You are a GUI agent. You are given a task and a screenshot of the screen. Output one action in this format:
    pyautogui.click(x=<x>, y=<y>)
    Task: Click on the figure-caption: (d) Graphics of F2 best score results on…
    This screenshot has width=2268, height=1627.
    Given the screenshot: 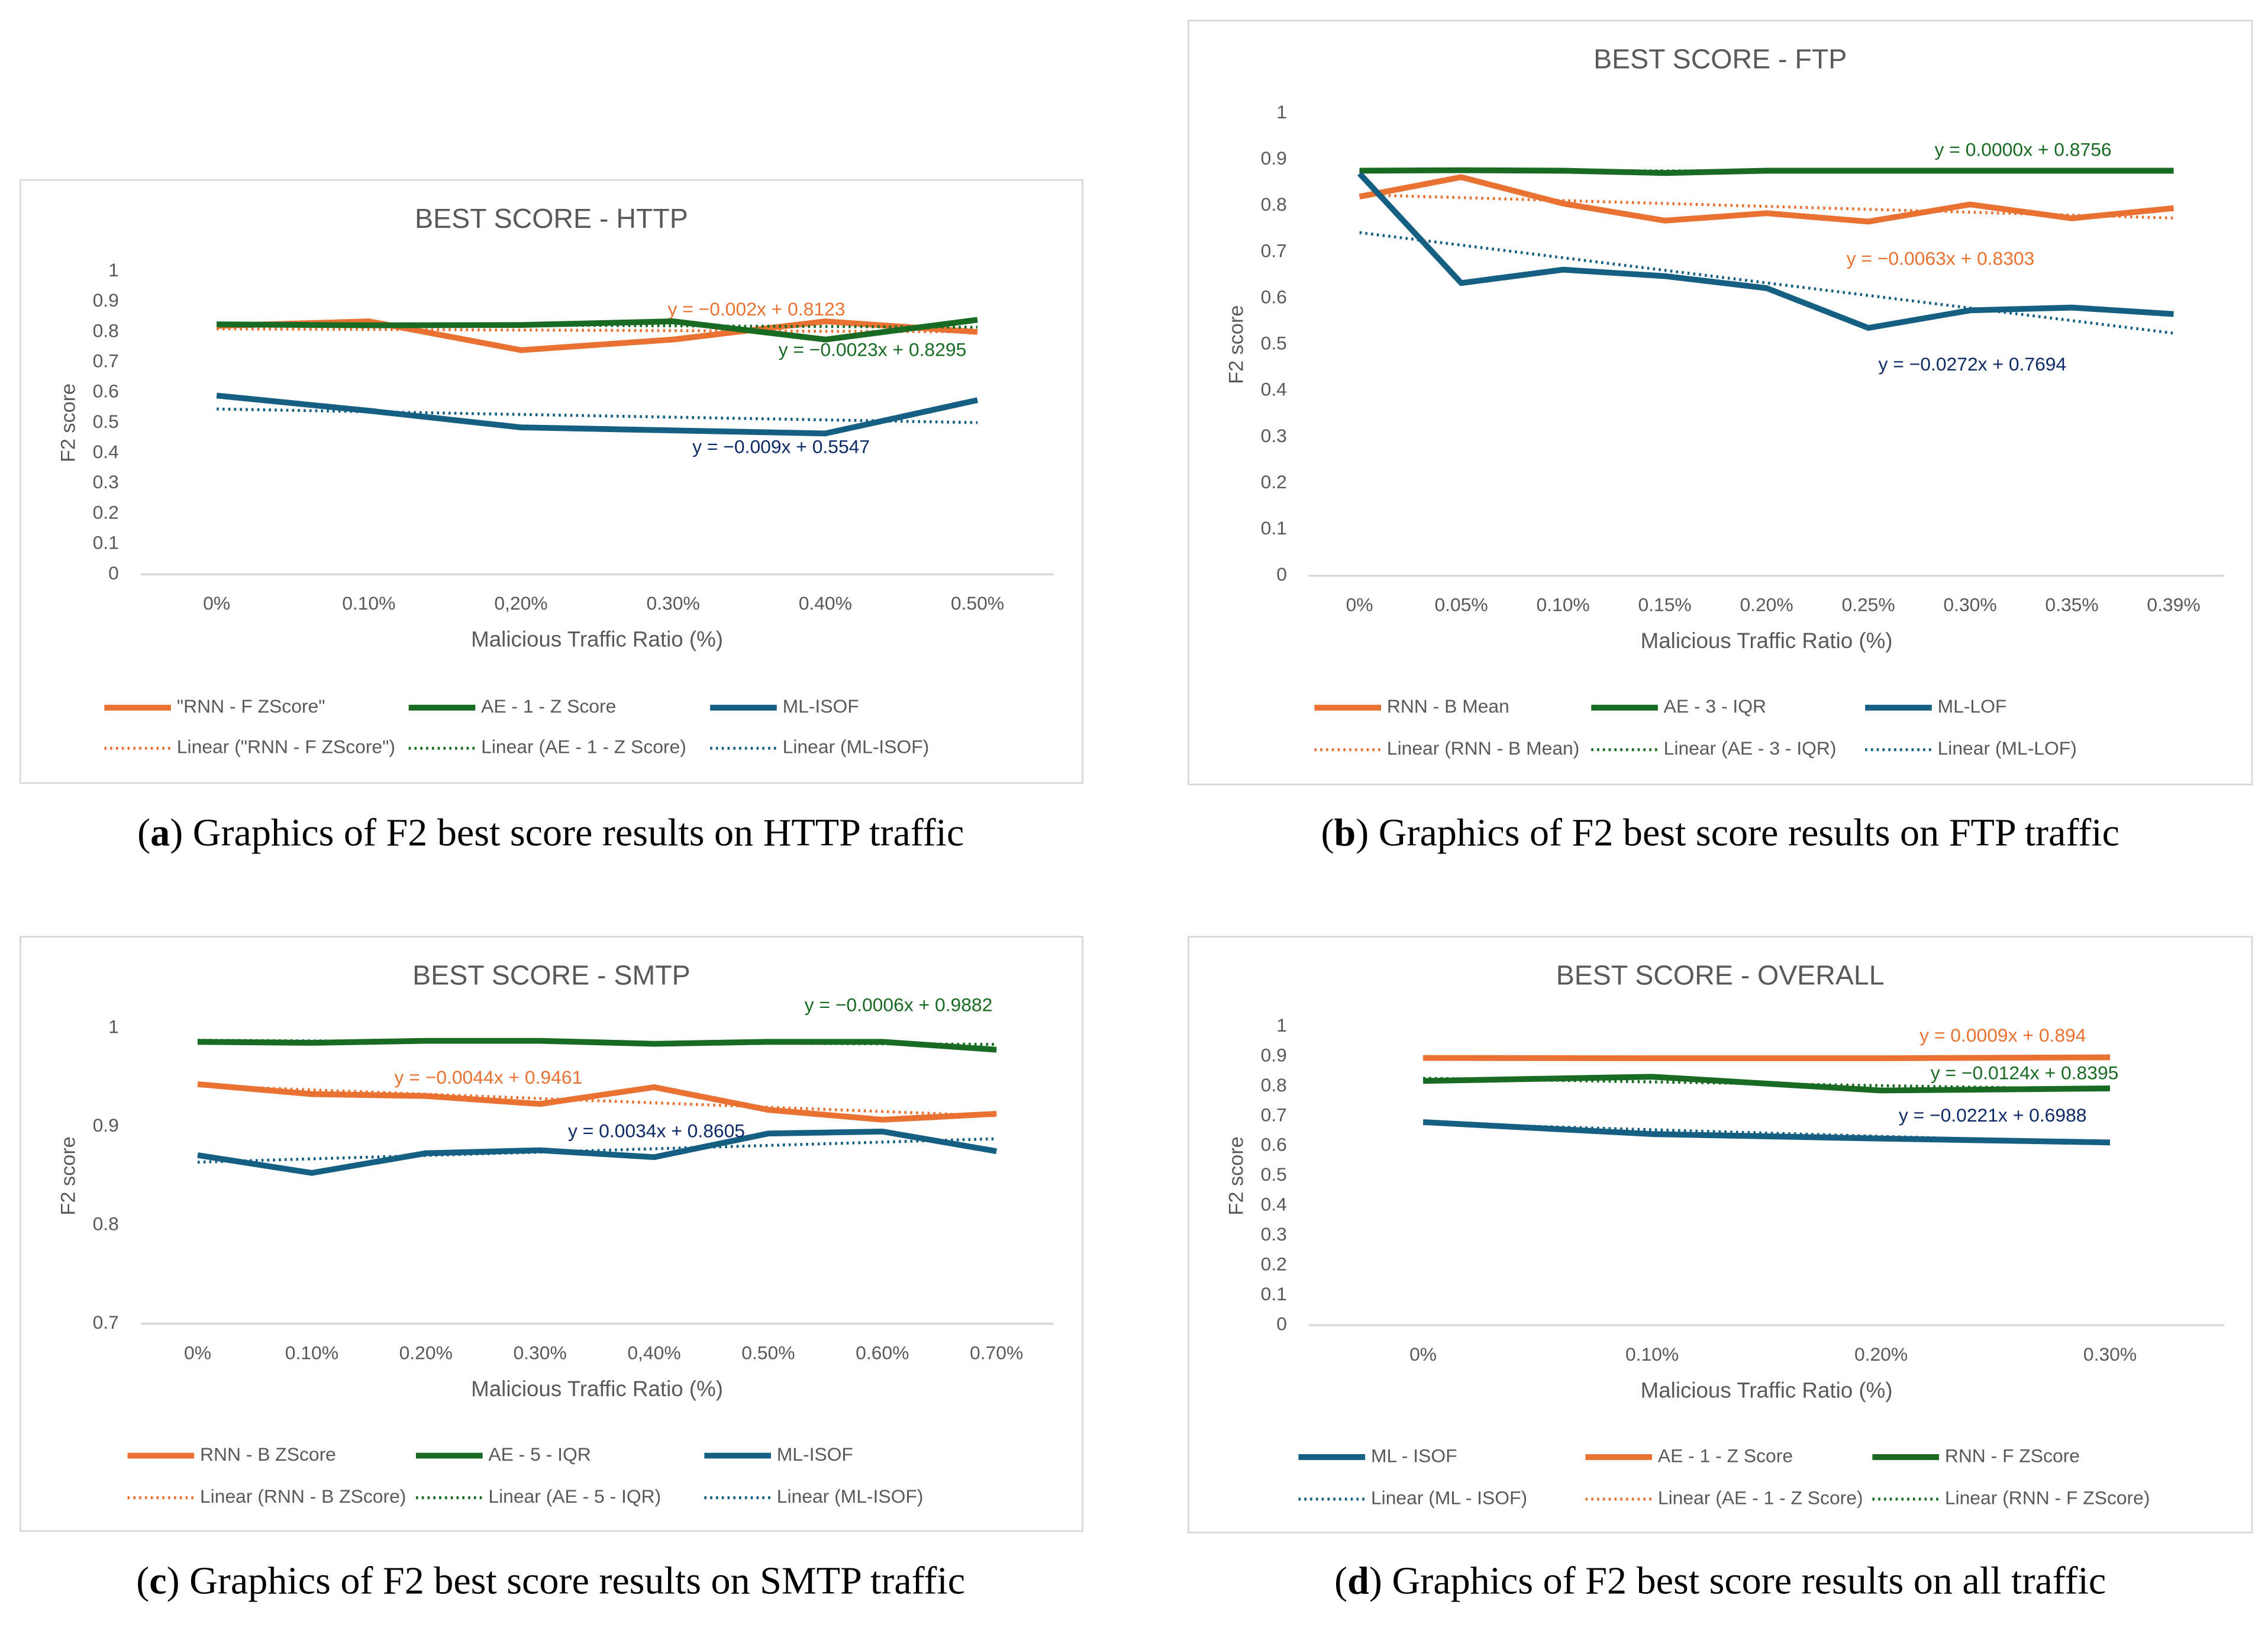 What is the action you would take?
    pyautogui.click(x=1720, y=1581)
    